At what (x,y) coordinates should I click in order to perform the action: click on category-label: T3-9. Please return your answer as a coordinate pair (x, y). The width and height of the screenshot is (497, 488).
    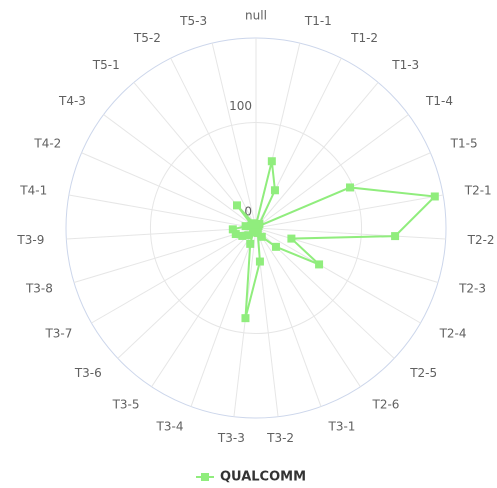
    Looking at the image, I should click on (30, 240).